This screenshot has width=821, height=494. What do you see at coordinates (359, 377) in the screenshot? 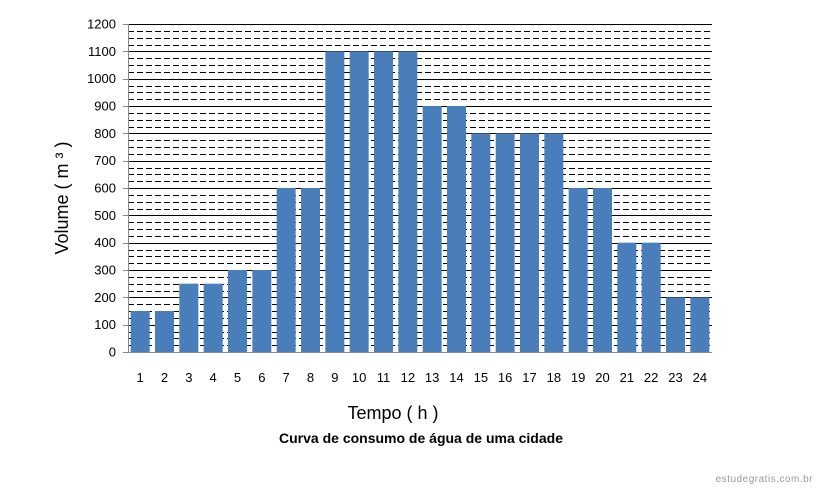
I see `x-tick-label: 10` at bounding box center [359, 377].